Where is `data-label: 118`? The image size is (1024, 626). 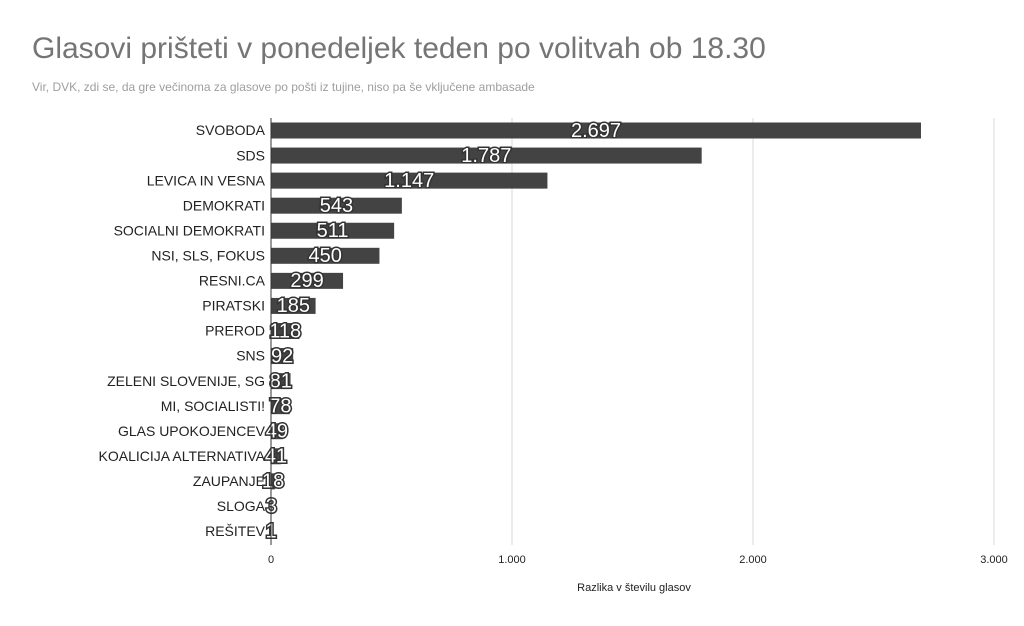 data-label: 118 is located at coordinates (285, 331).